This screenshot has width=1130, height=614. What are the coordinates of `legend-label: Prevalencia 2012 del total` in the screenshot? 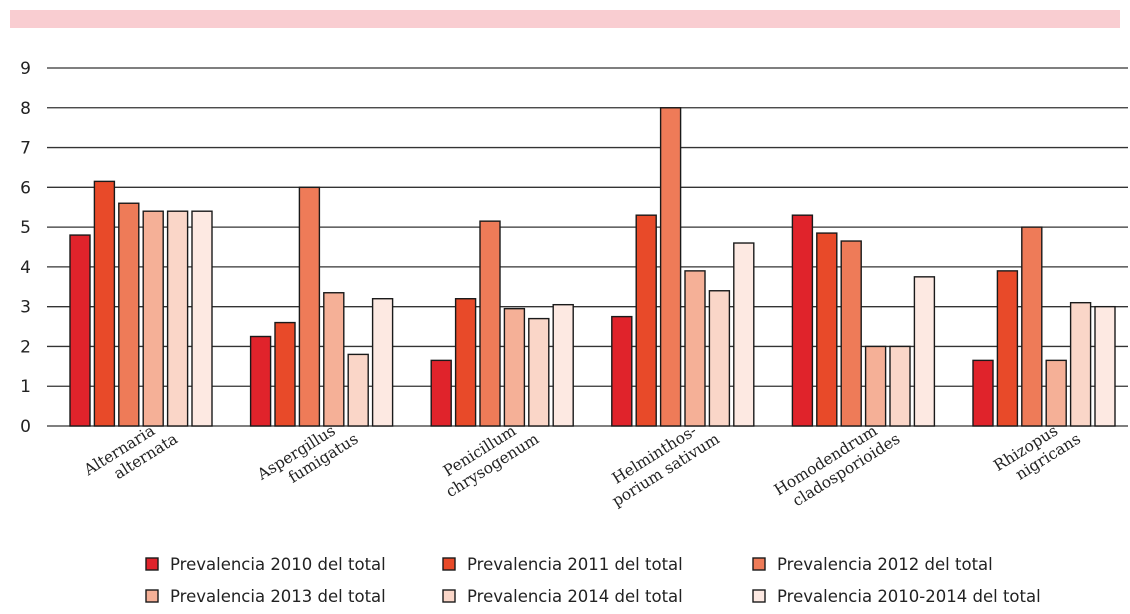 It's located at (885, 564).